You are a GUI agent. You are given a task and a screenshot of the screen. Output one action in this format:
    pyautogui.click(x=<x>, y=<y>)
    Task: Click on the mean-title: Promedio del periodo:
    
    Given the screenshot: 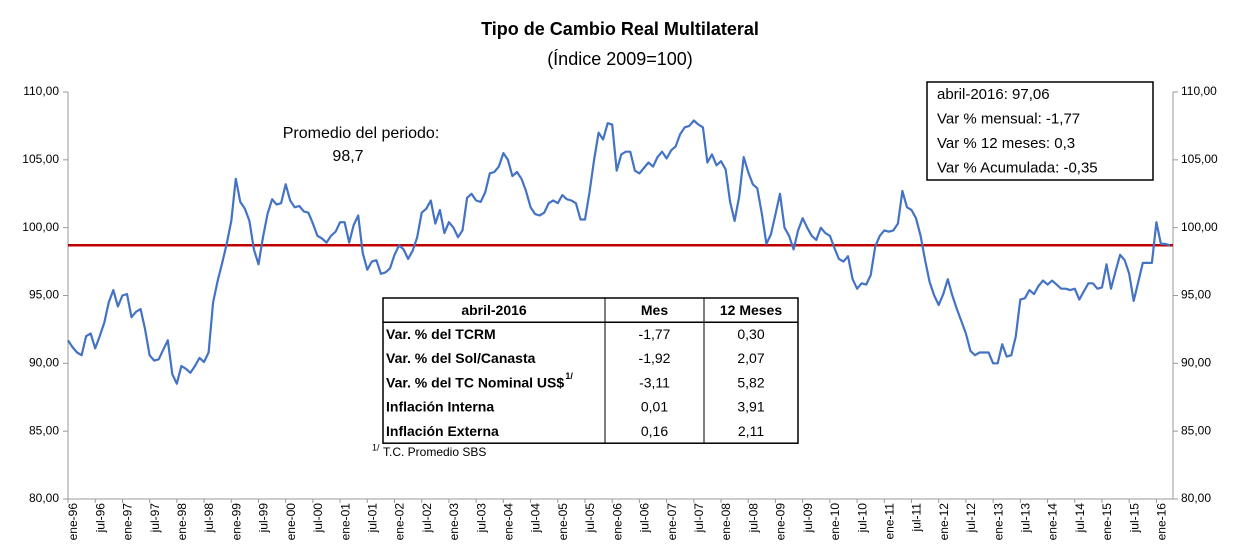 What is the action you would take?
    pyautogui.click(x=361, y=133)
    